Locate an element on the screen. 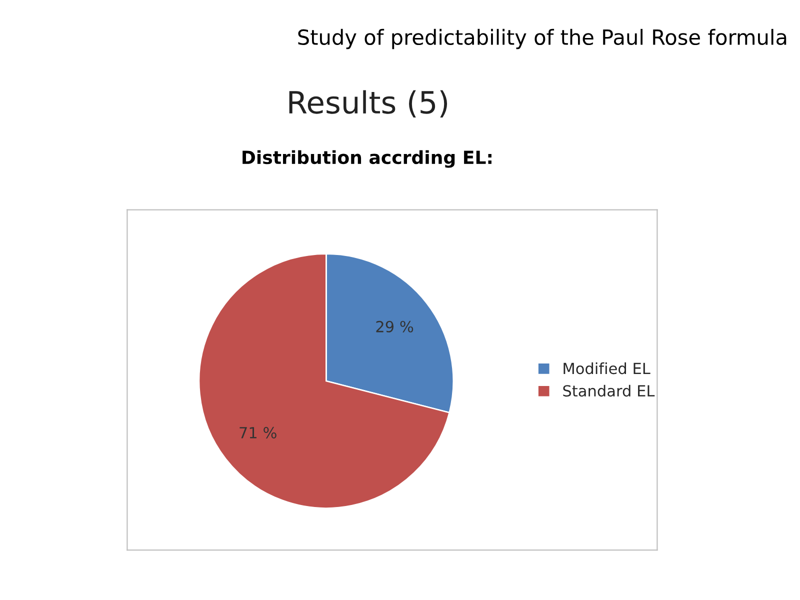 This screenshot has width=800, height=600. chart-title: Study of predictability of the Paul Rose formula is located at coordinates (542, 39).